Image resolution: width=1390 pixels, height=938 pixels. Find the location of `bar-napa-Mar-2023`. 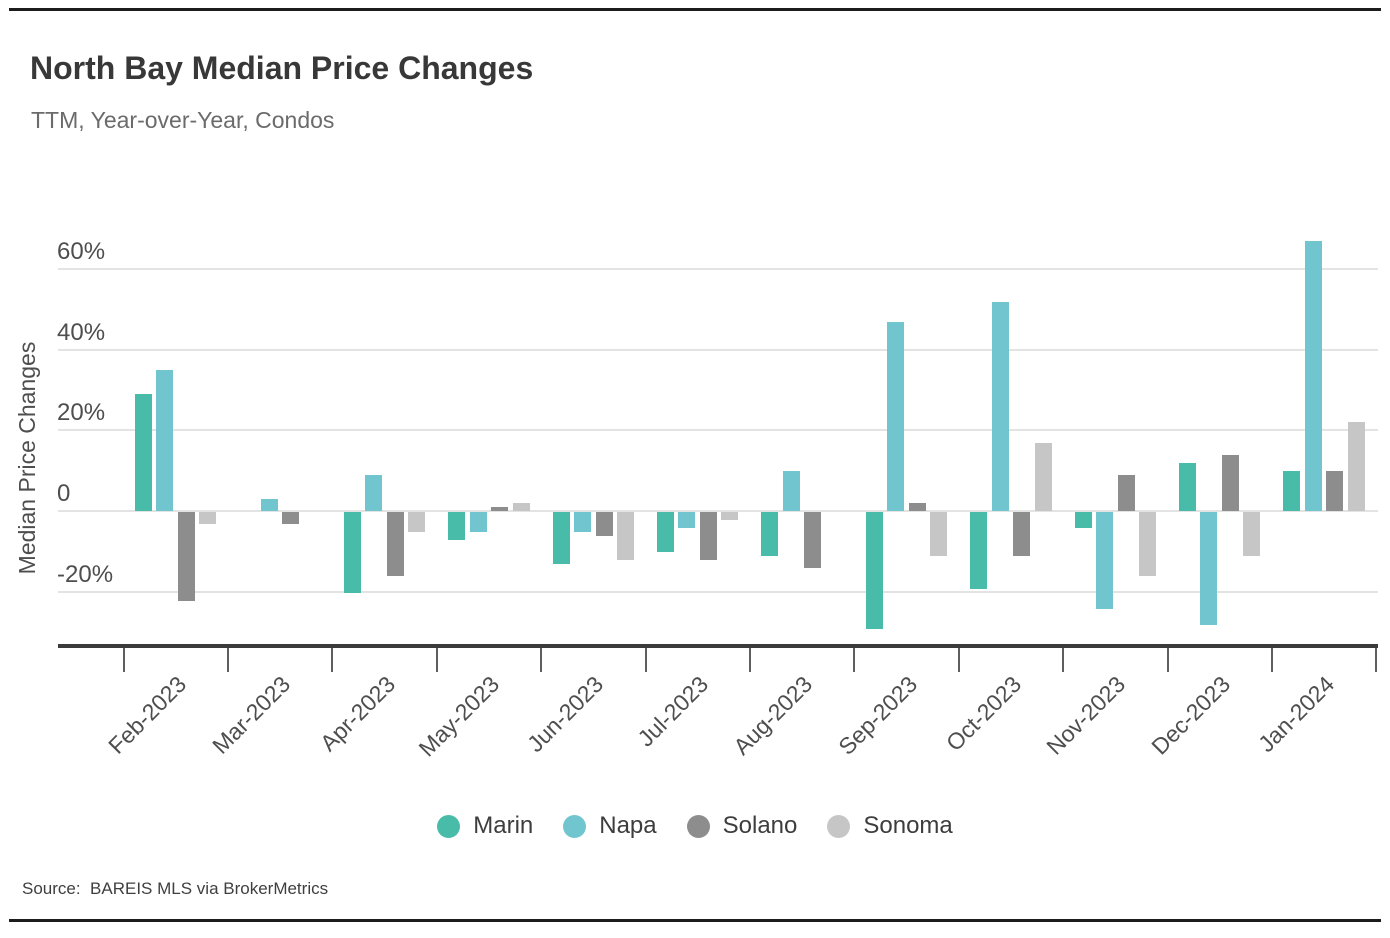

bar-napa-Mar-2023 is located at coordinates (269, 504).